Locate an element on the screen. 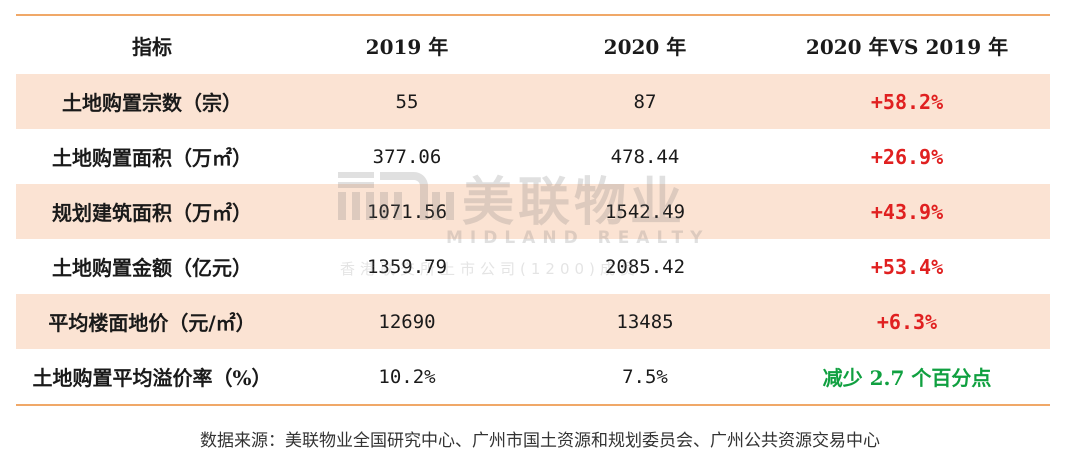 Image resolution: width=1080 pixels, height=461 pixels. table-row: 平均楼面地价（元/㎡） 12690 13485 +6.3% is located at coordinates (533, 321).